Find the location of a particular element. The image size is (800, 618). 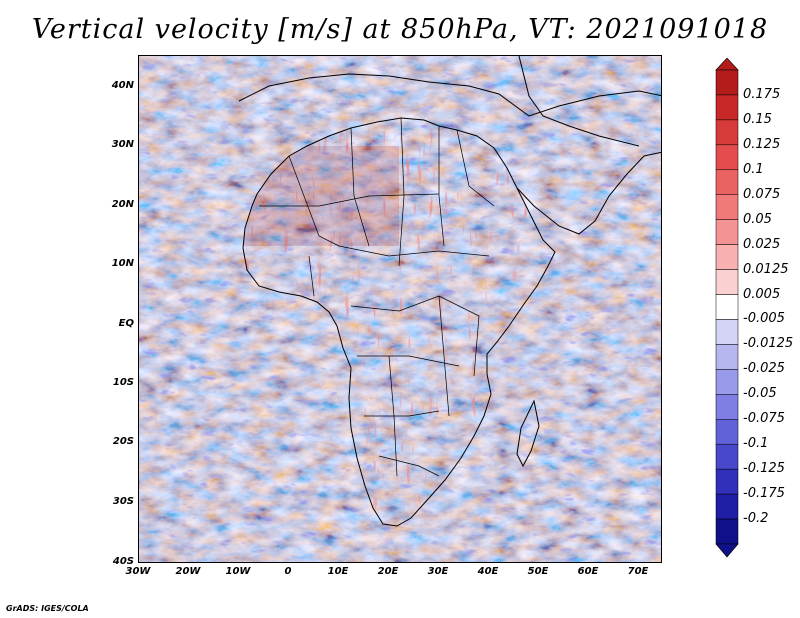

colorbar-tick-label: -0.175 is located at coordinates (764, 494).